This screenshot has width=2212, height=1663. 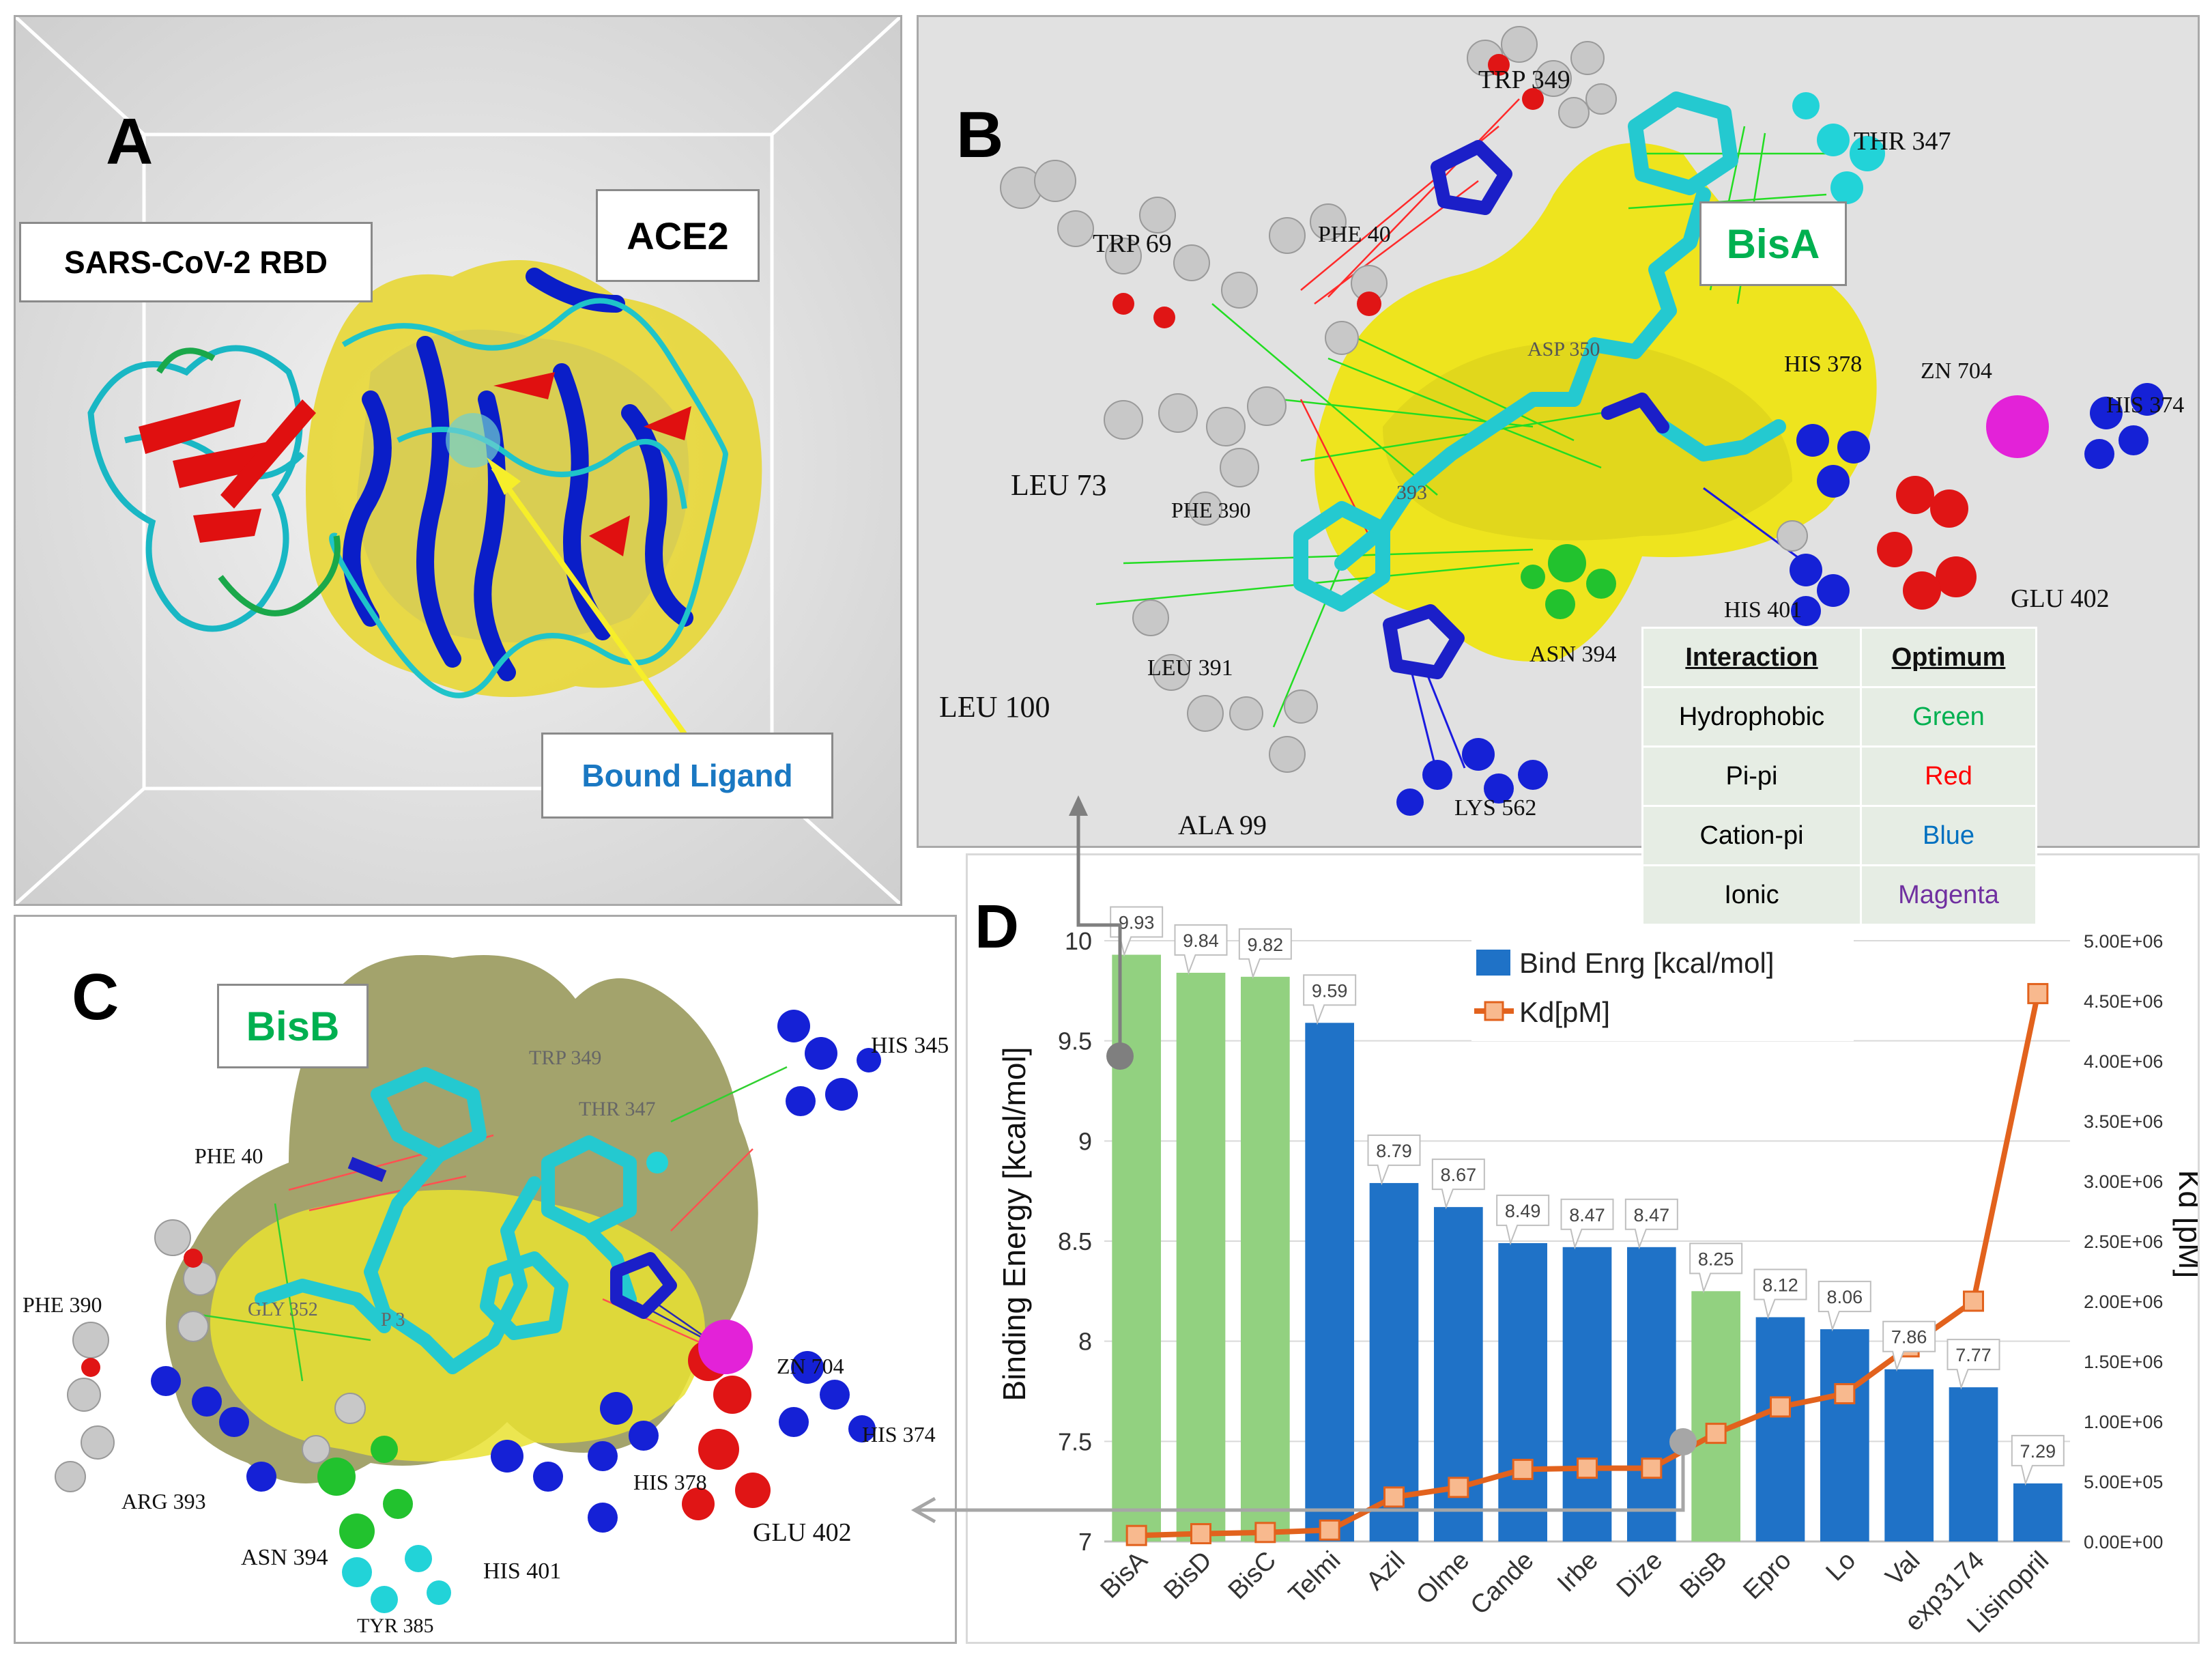 What do you see at coordinates (1752, 776) in the screenshot?
I see `legend-interaction: Pi-pi` at bounding box center [1752, 776].